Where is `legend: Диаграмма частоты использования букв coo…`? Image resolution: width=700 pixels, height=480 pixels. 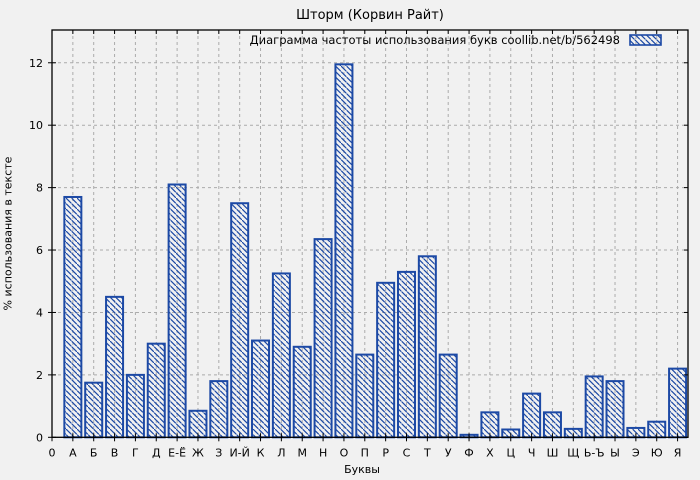 legend: Диаграмма частоты использования букв coo… is located at coordinates (456, 40).